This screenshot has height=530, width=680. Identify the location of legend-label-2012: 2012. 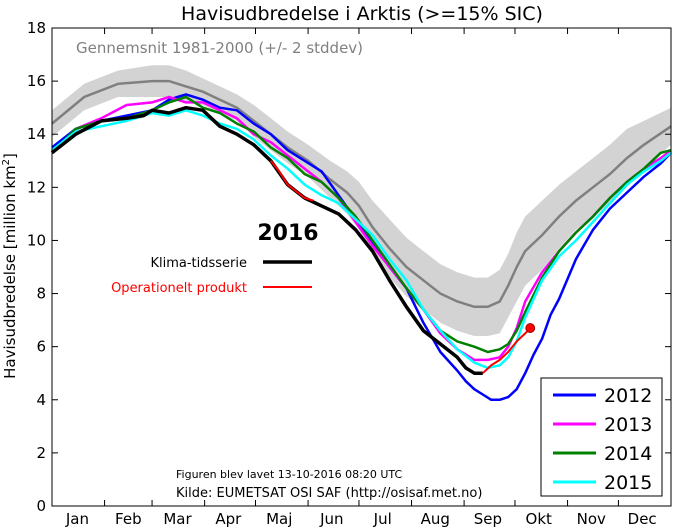
(628, 396).